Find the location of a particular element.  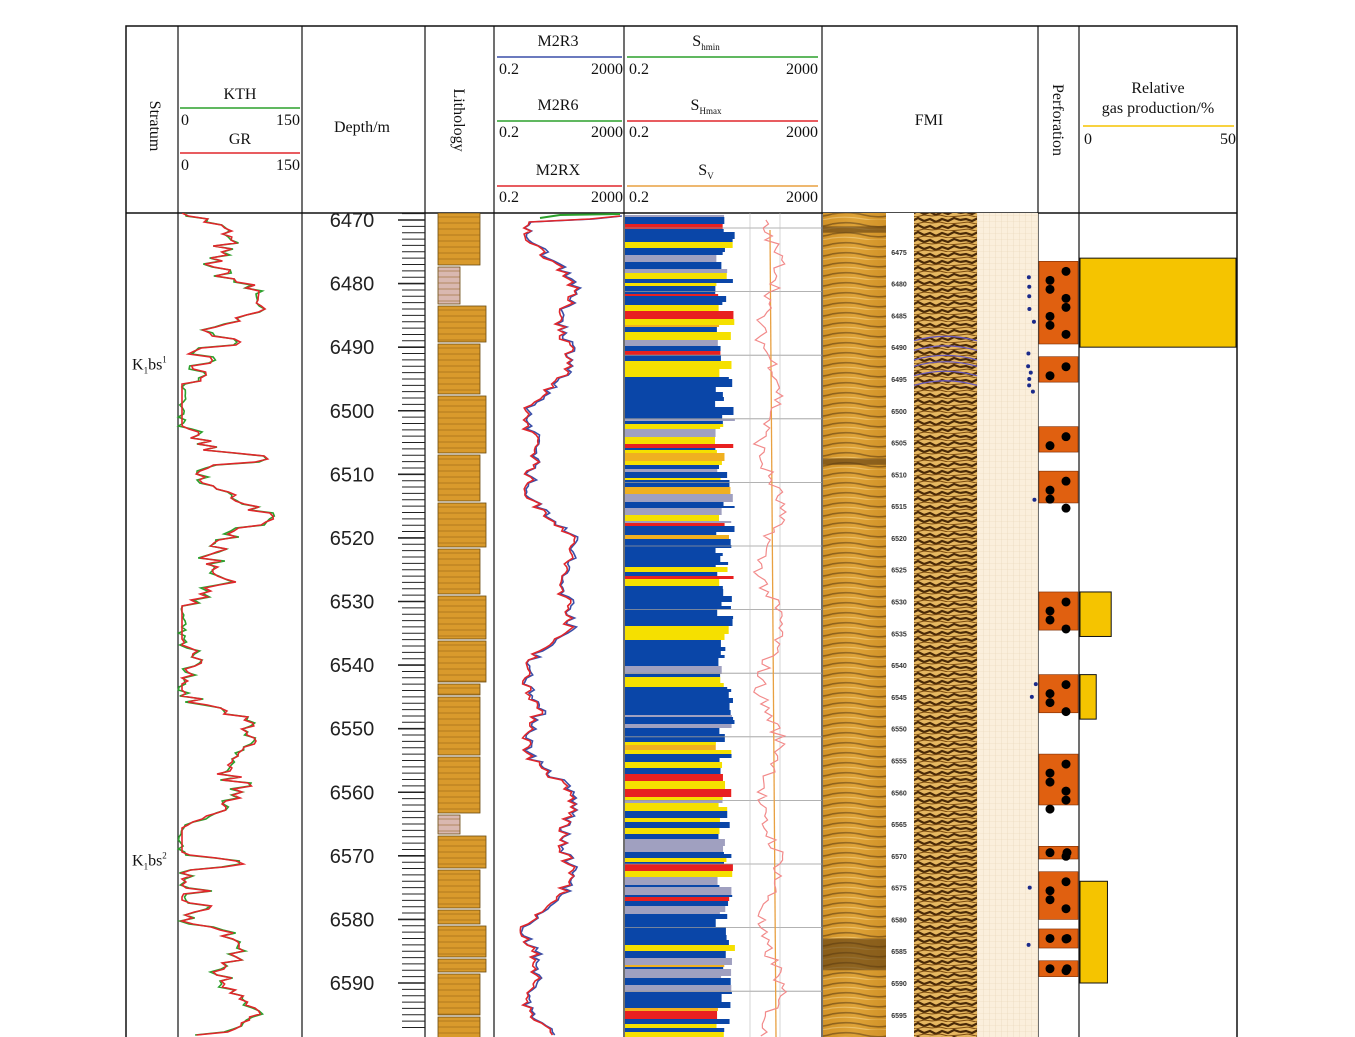

depth-label-6590: 6590 is located at coordinates (352, 984).